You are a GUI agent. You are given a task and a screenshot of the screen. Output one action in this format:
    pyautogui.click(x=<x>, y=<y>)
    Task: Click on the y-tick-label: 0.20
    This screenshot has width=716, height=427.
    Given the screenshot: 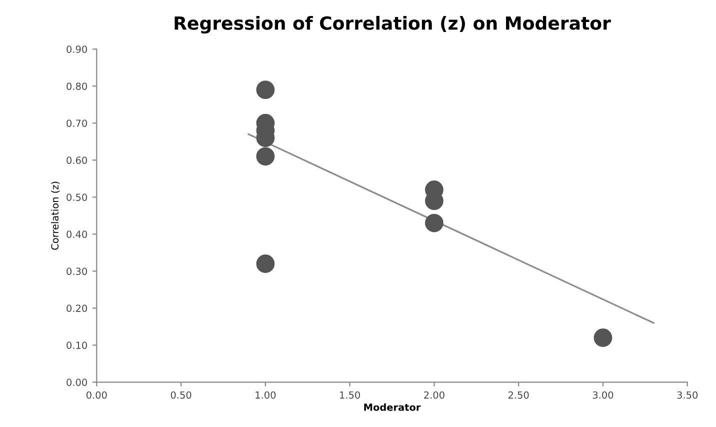 What is the action you would take?
    pyautogui.click(x=76, y=308)
    